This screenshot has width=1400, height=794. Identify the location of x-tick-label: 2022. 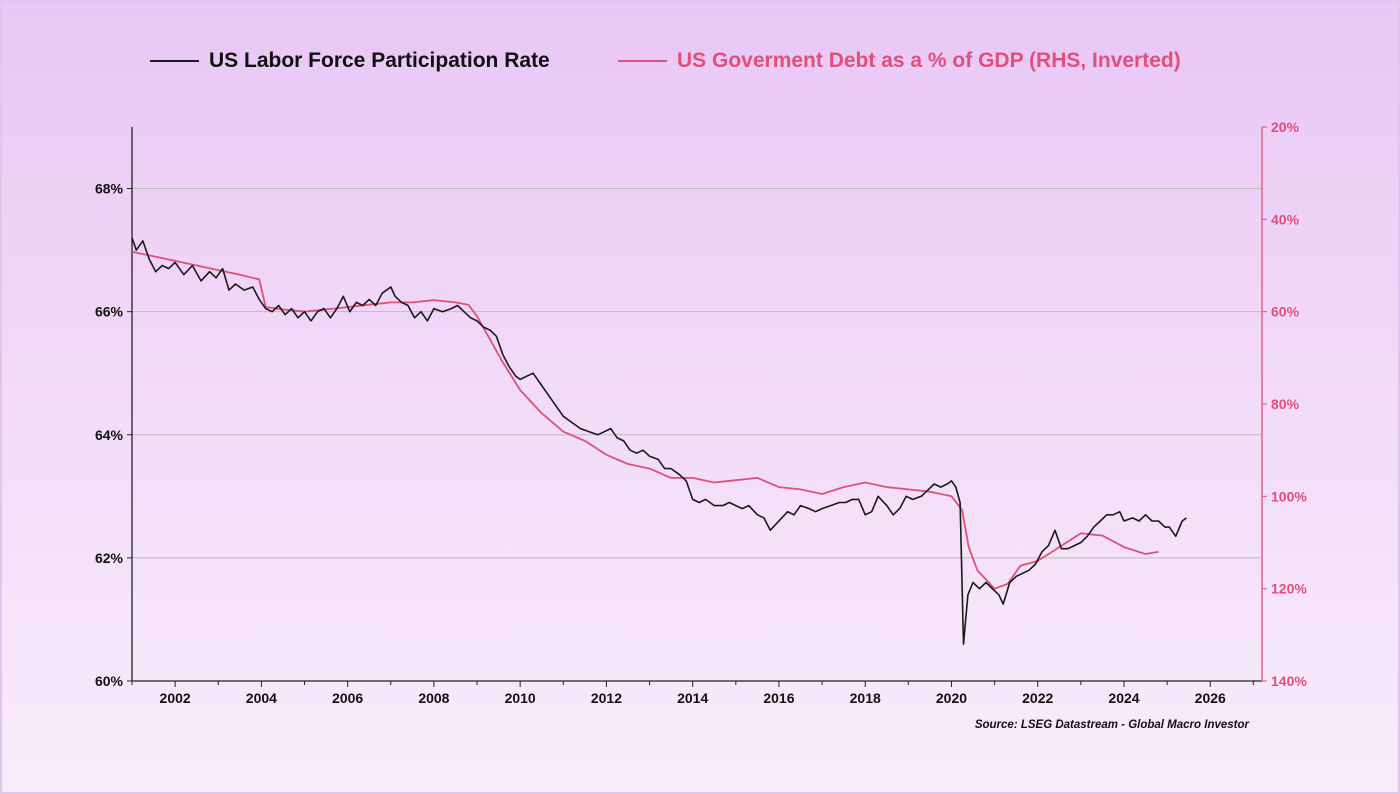
(1037, 698).